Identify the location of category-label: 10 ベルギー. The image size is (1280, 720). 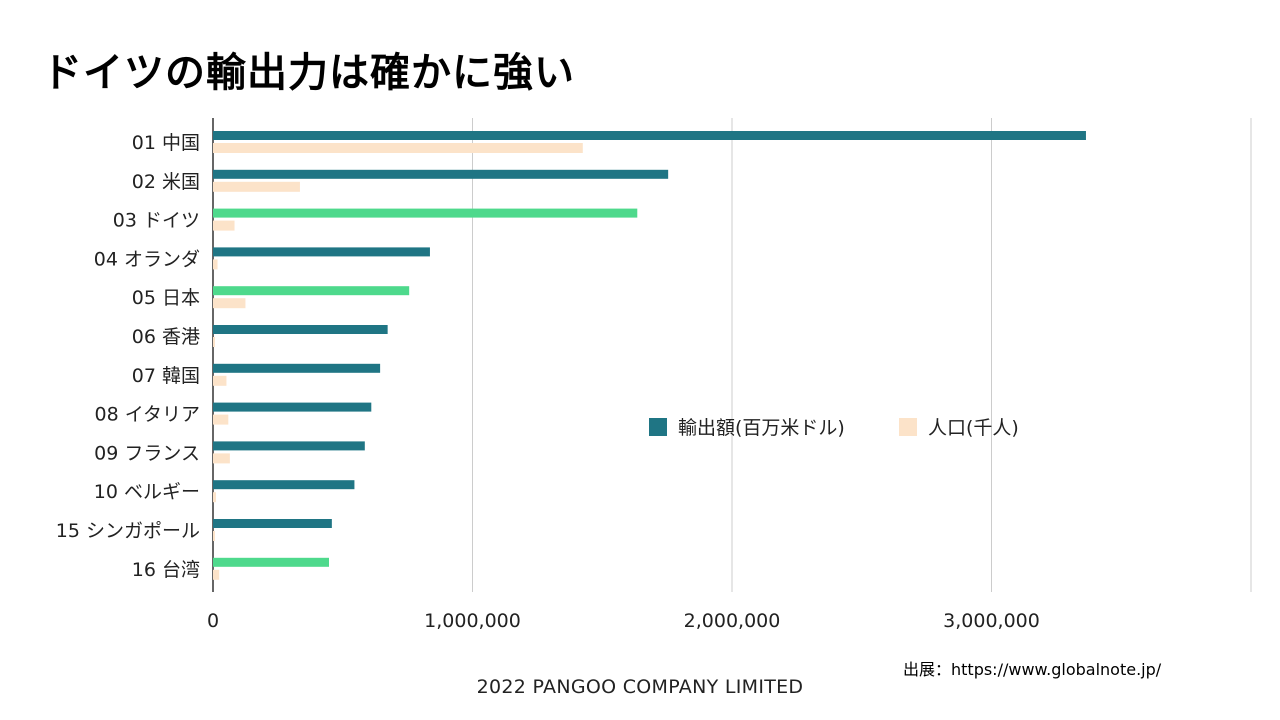
(147, 492).